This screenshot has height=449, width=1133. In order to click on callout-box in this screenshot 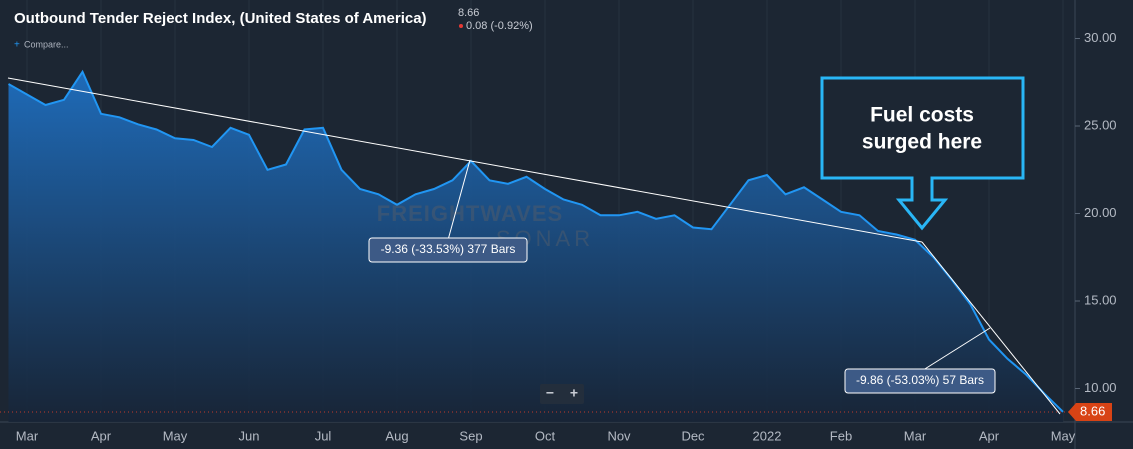, I will do `click(922, 153)`.